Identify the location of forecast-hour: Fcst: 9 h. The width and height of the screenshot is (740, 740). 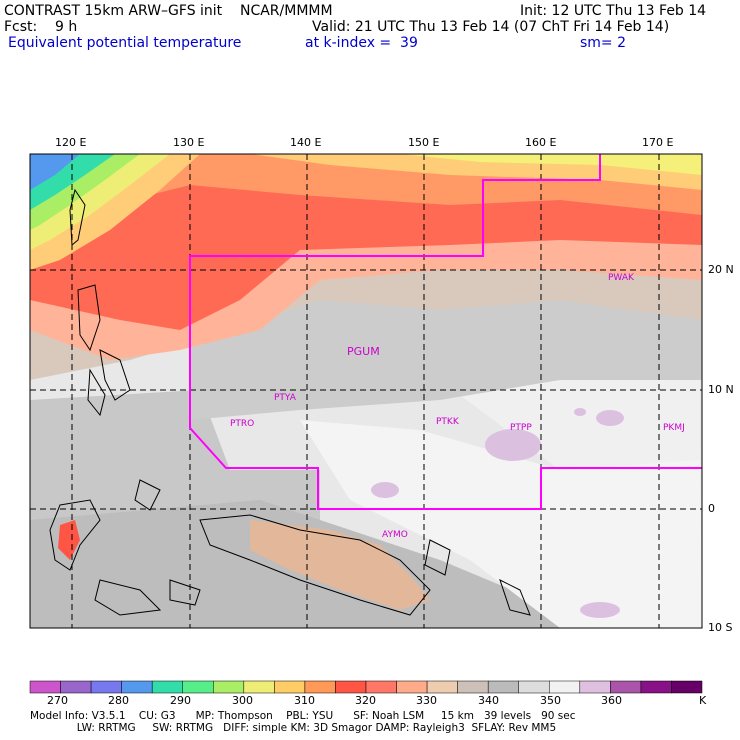
(41, 27).